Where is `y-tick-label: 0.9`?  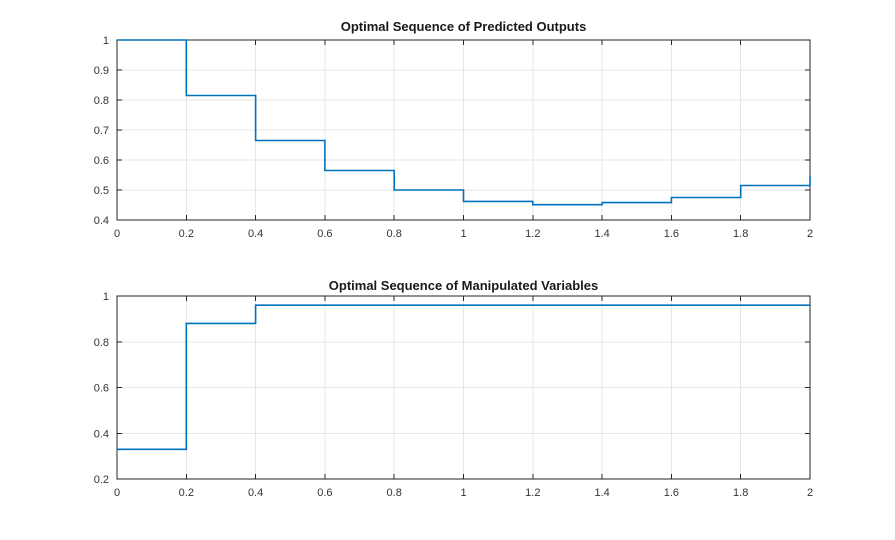 y-tick-label: 0.9 is located at coordinates (101, 71).